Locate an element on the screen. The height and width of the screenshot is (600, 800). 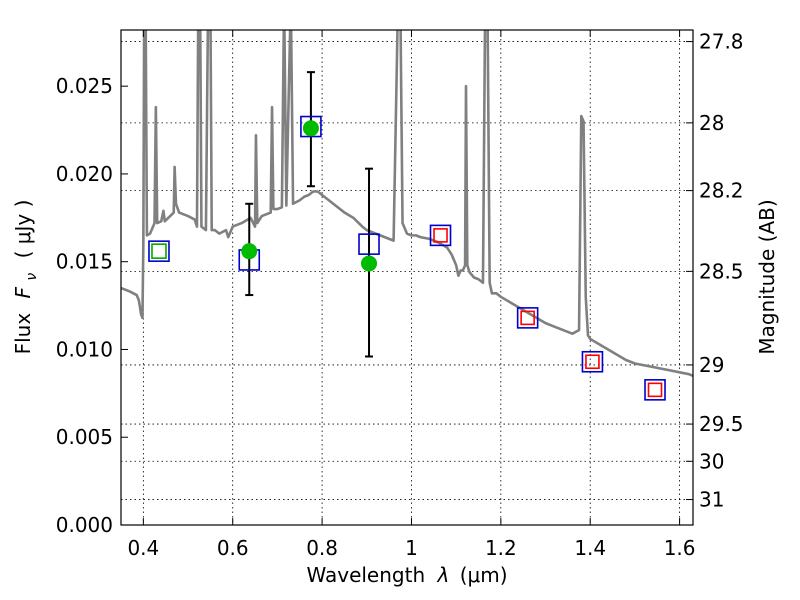
y-tick-label: 0.015 is located at coordinates (84, 262).